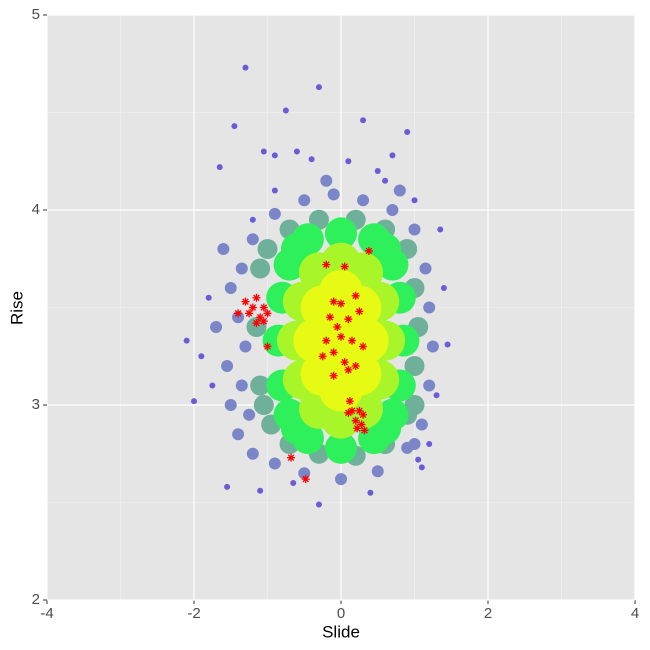 This screenshot has width=650, height=650. Describe the element at coordinates (46, 613) in the screenshot. I see `x-tick-label: -4` at that location.